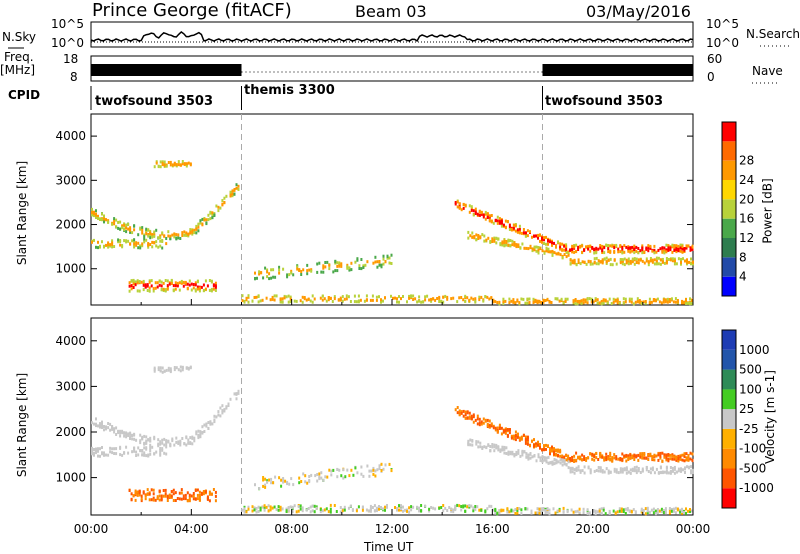 Image resolution: width=800 pixels, height=554 pixels. What do you see at coordinates (70, 180) in the screenshot?
I see `power-panel-ytick-label-2: 3000` at bounding box center [70, 180].